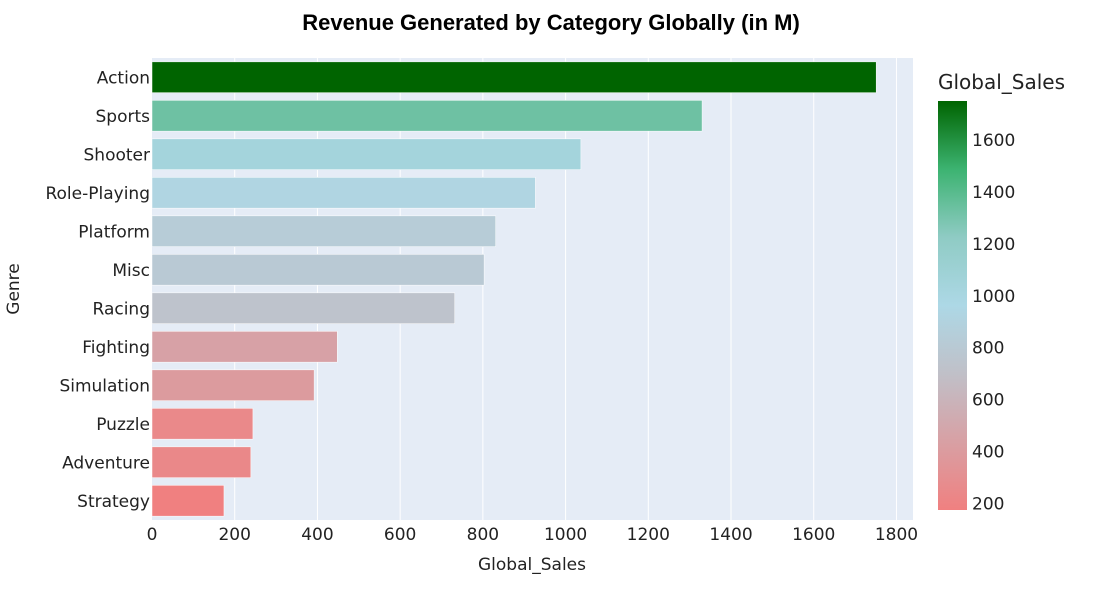  What do you see at coordinates (993, 141) in the screenshot?
I see `colorbar-tick-label: 1600` at bounding box center [993, 141].